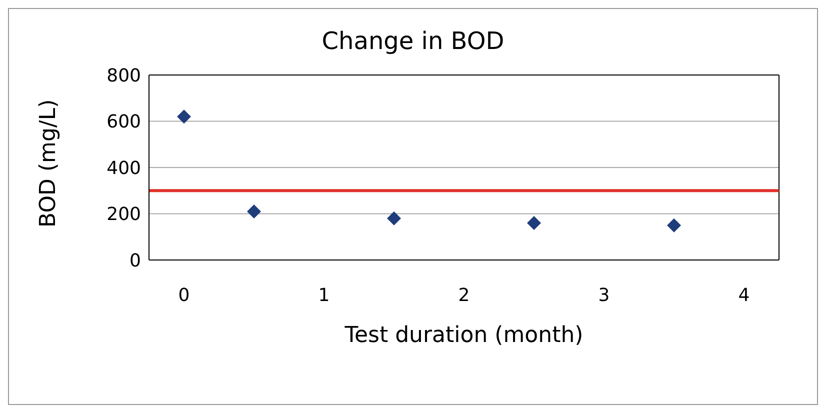  I want to click on y-tick-label: 200, so click(123, 215).